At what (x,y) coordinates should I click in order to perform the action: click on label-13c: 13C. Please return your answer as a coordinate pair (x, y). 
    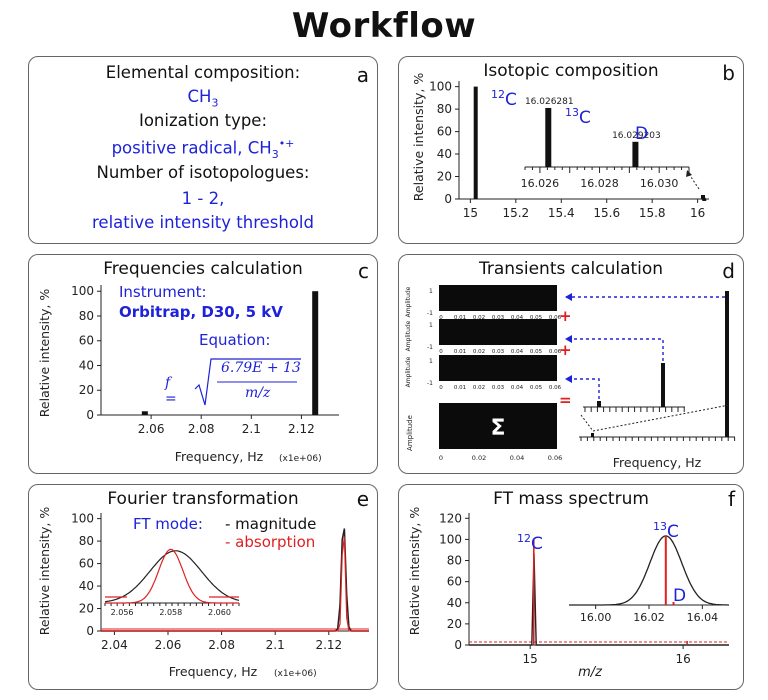
    Looking at the image, I should click on (666, 531).